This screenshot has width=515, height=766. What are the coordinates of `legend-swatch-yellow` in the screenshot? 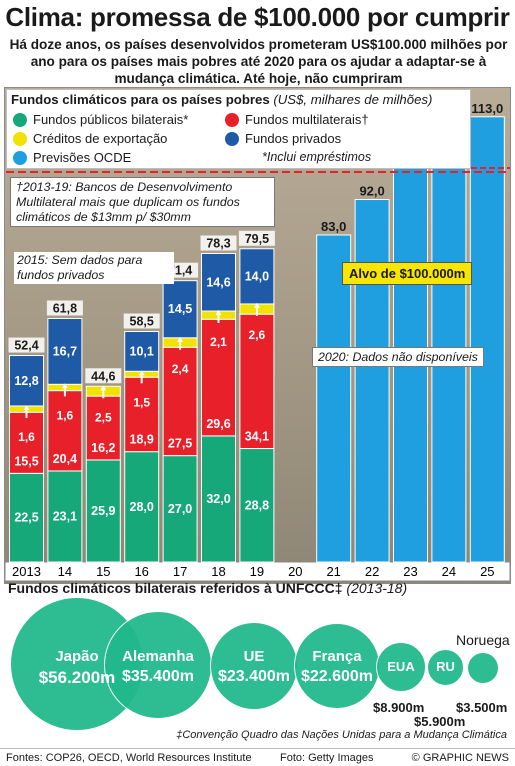 It's located at (20, 138).